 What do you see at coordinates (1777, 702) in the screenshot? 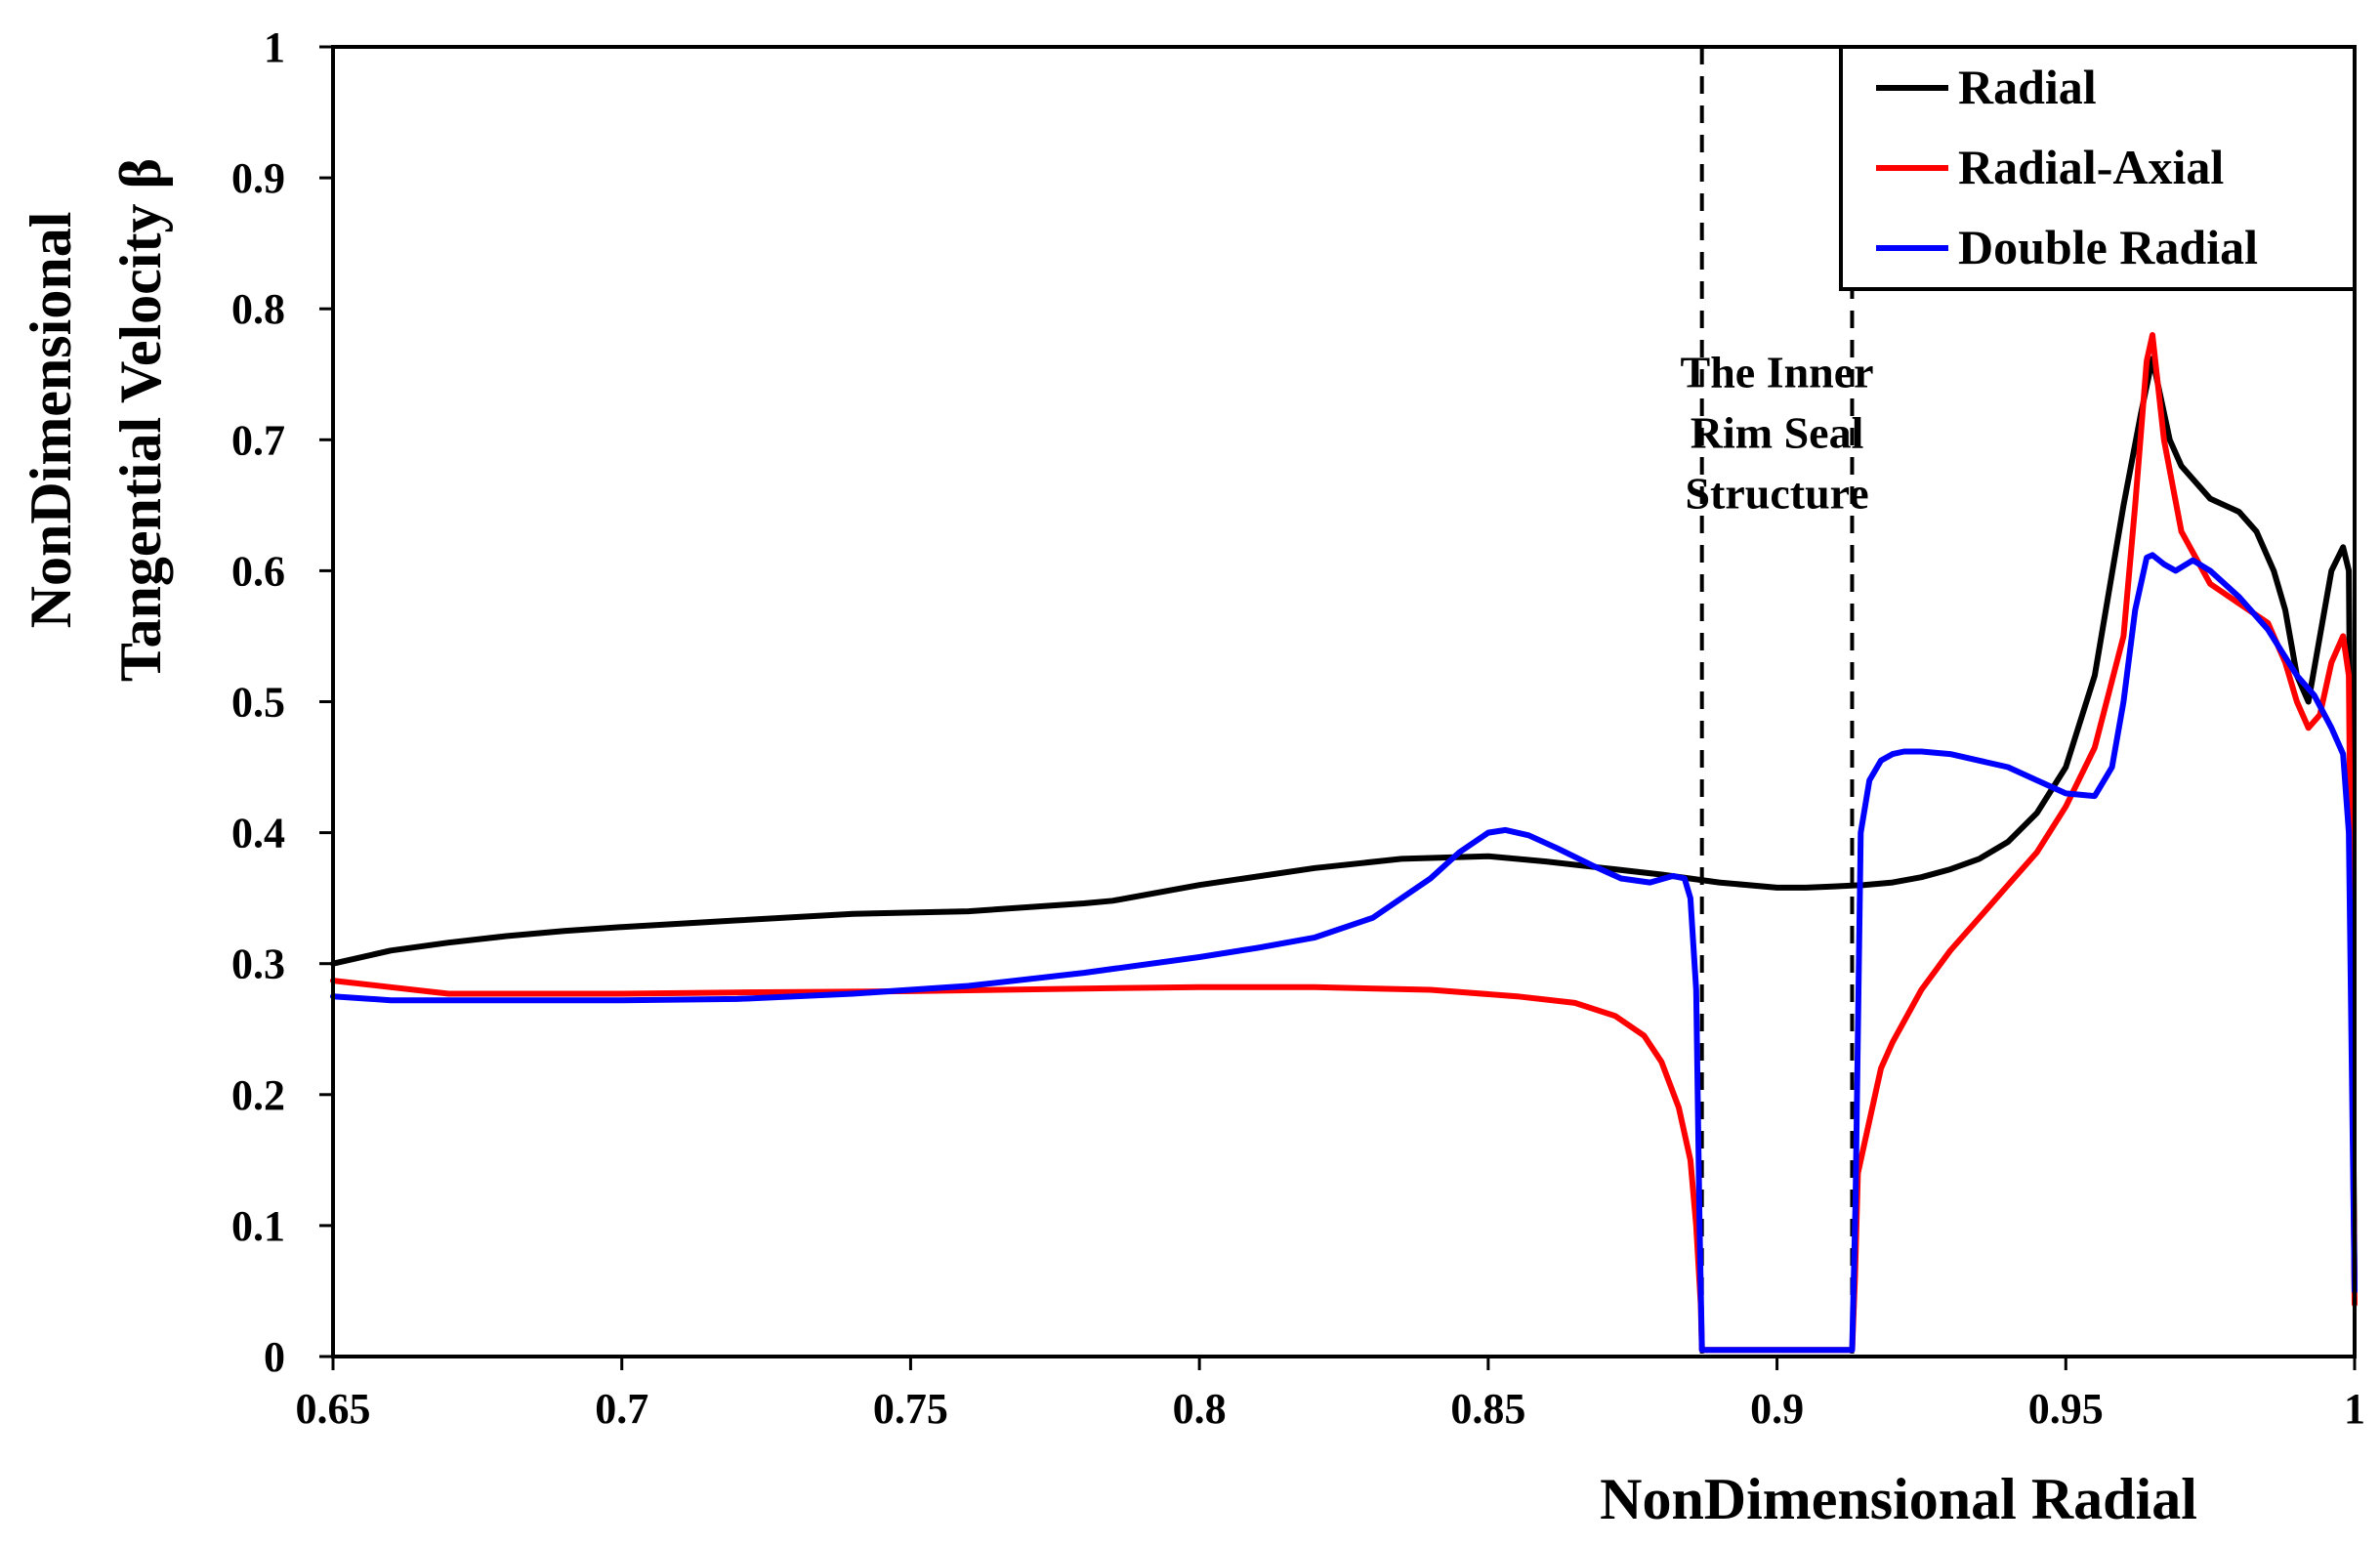
I see `reference-lines` at bounding box center [1777, 702].